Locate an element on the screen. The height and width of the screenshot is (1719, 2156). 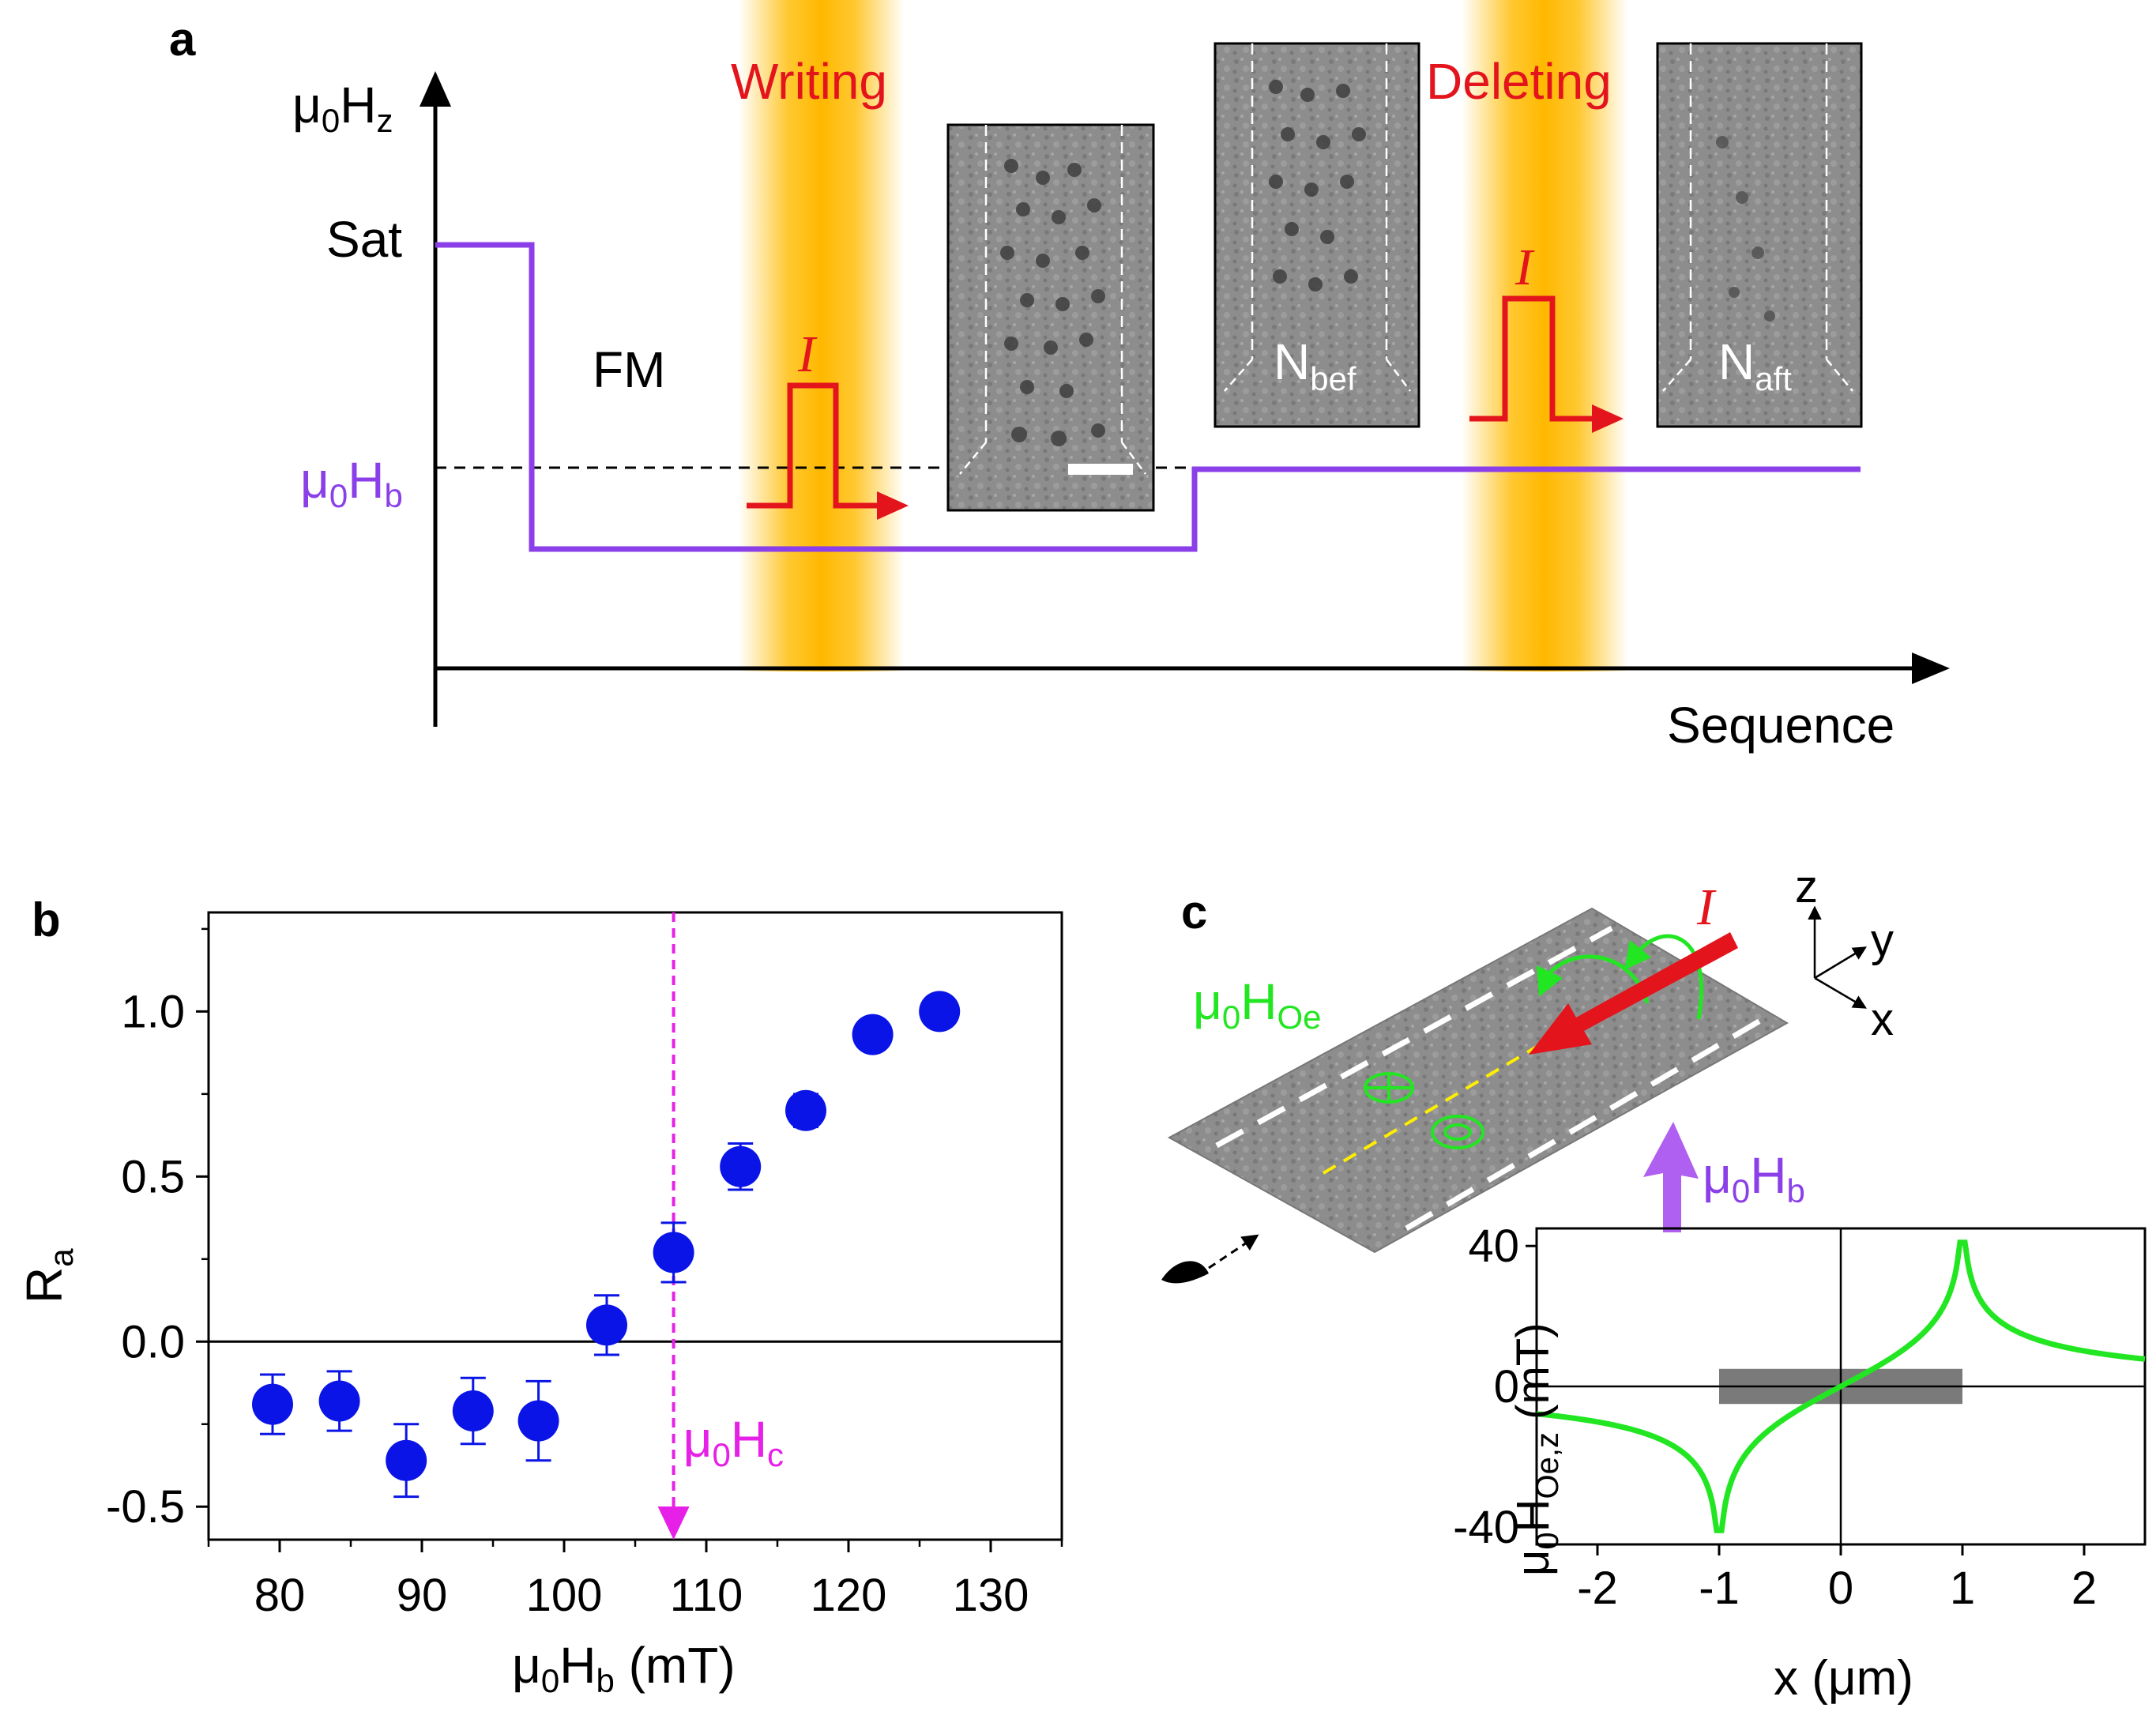
y-axis-label: μ0Hz is located at coordinates (343, 108).